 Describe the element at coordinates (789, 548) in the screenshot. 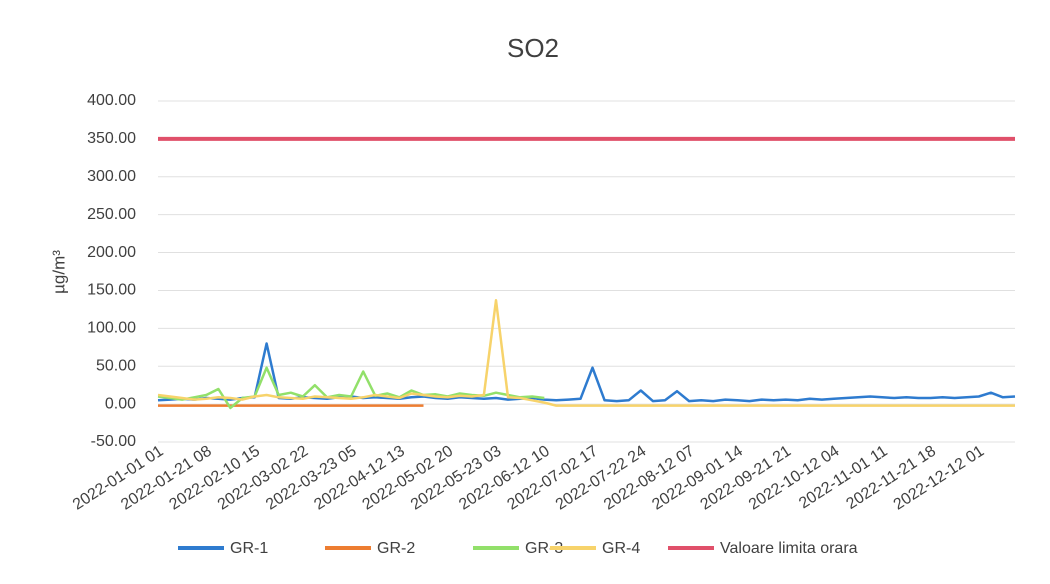

I see `legend-label: Valoare limita orara` at that location.